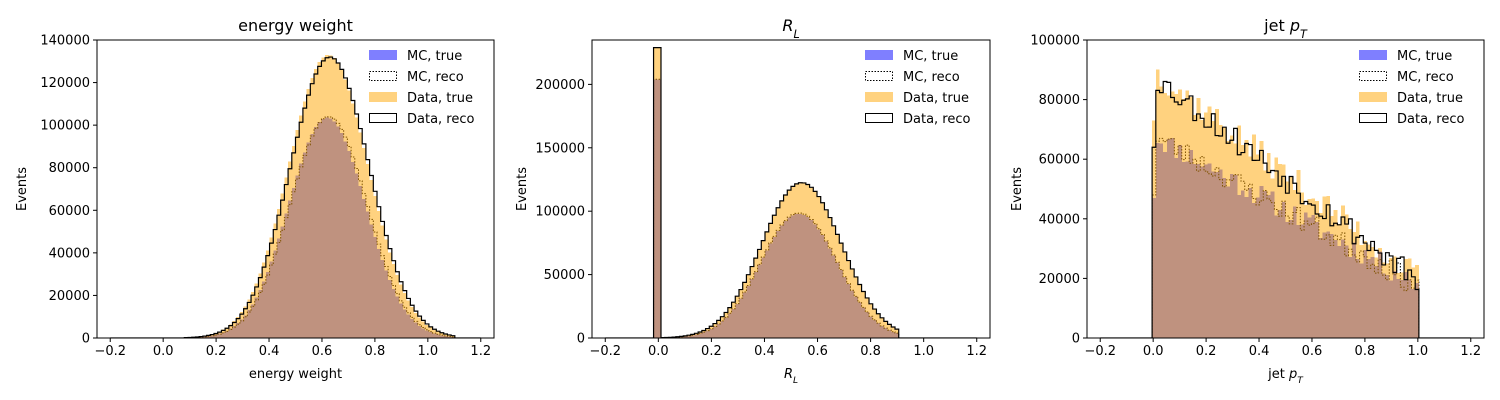 This screenshot has width=1500, height=400. Describe the element at coordinates (319, 196) in the screenshot. I see `energy-weight-series-data-true` at that location.